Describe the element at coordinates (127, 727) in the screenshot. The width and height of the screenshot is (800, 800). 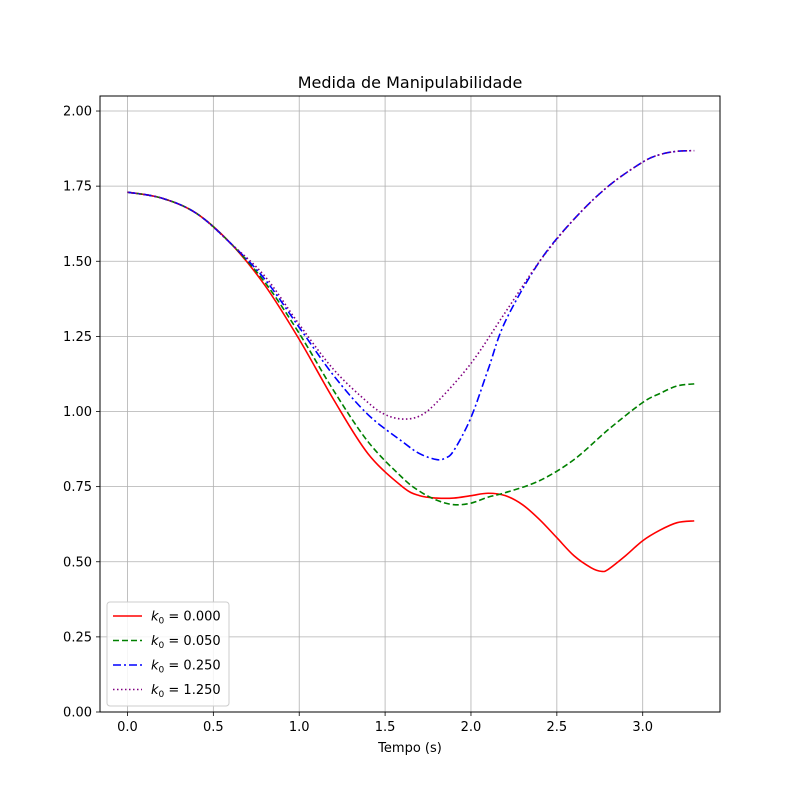
I see `x-tick-label: 0.0` at that location.